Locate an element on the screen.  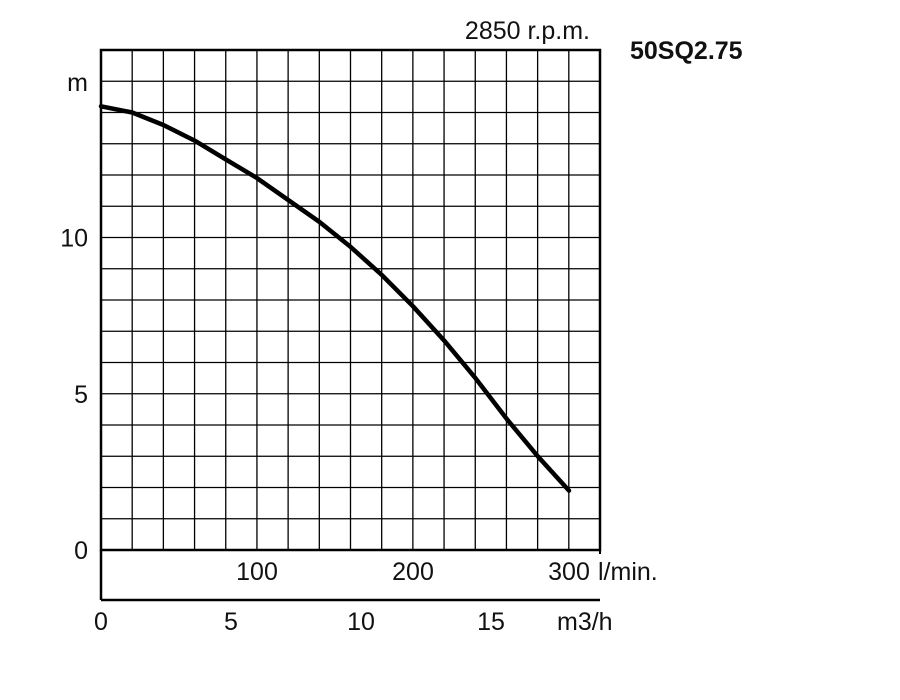
x-tick-label-m3h: 5 is located at coordinates (231, 622).